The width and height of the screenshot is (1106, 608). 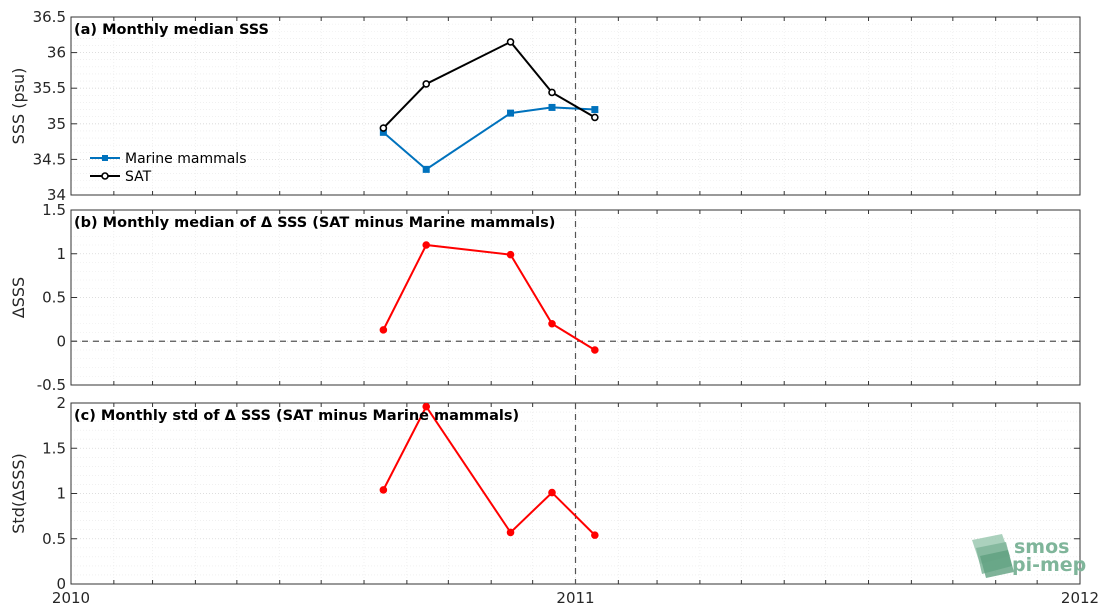 I want to click on x-tick-label: 2011, so click(x=575, y=598).